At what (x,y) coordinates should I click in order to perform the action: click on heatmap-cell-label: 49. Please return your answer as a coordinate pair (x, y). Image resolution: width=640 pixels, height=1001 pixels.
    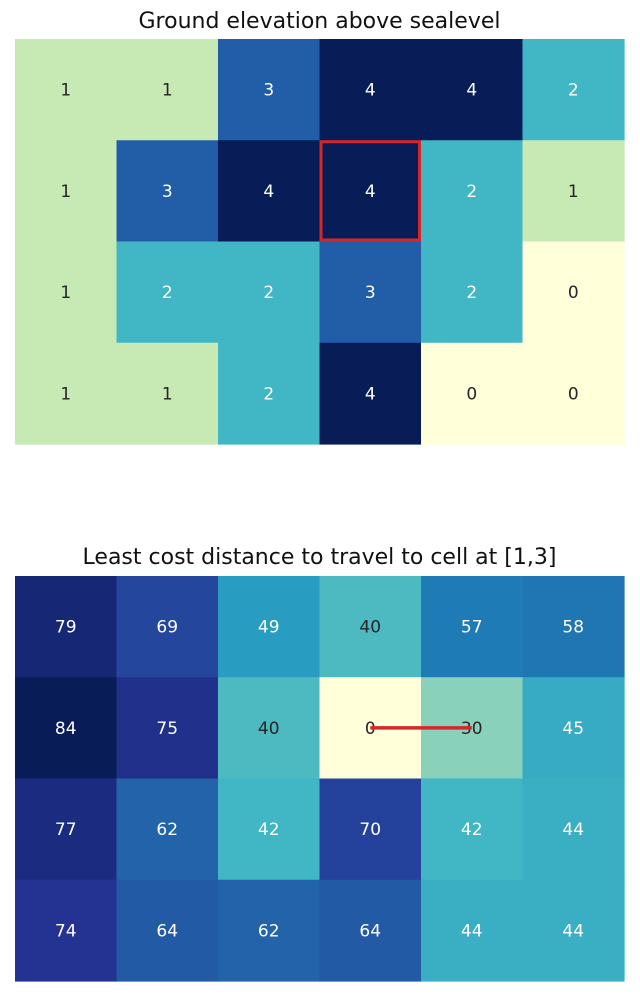
    Looking at the image, I should click on (269, 628).